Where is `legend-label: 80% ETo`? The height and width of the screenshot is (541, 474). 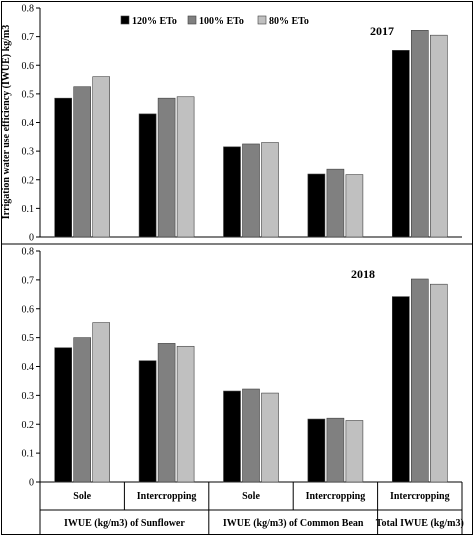 legend-label: 80% ETo is located at coordinates (289, 21).